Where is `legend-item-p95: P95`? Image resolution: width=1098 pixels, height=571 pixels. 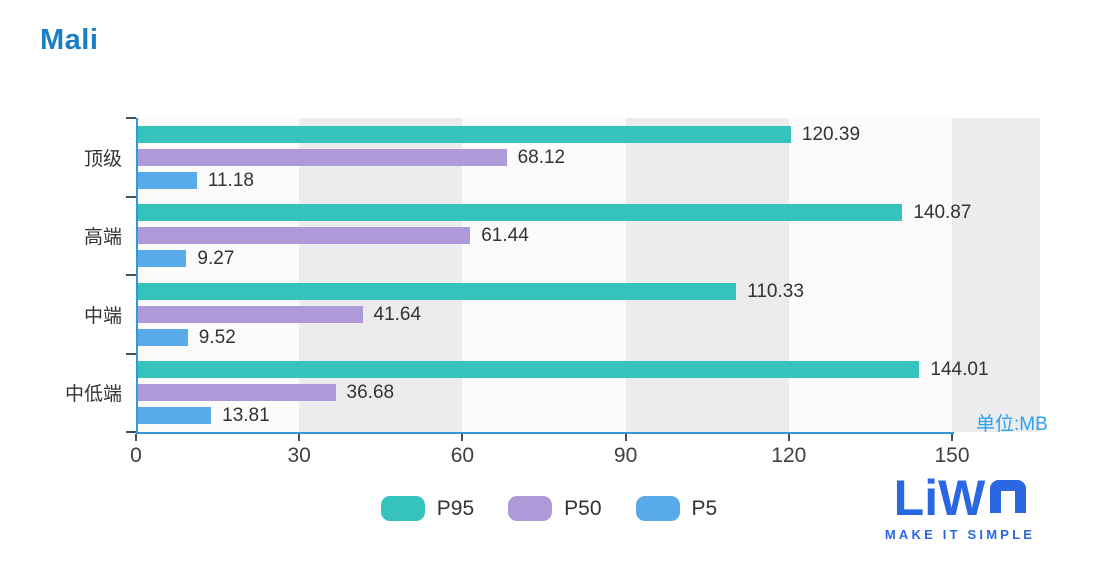
legend-item-p95: P95 is located at coordinates (427, 508).